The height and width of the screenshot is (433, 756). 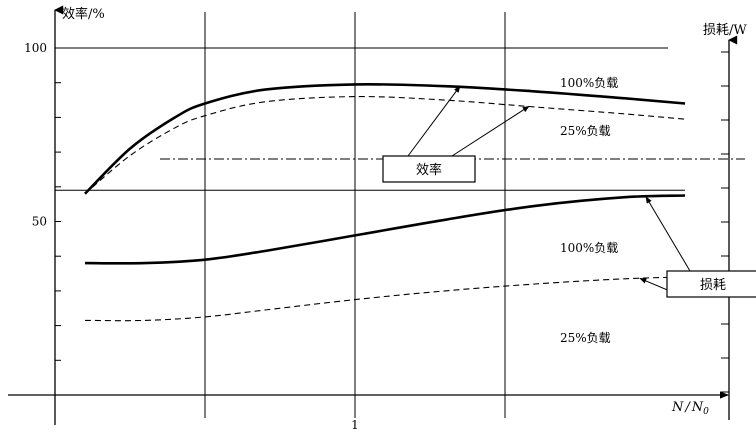 What do you see at coordinates (585, 131) in the screenshot?
I see `series-label-eff-25: 25%负载` at bounding box center [585, 131].